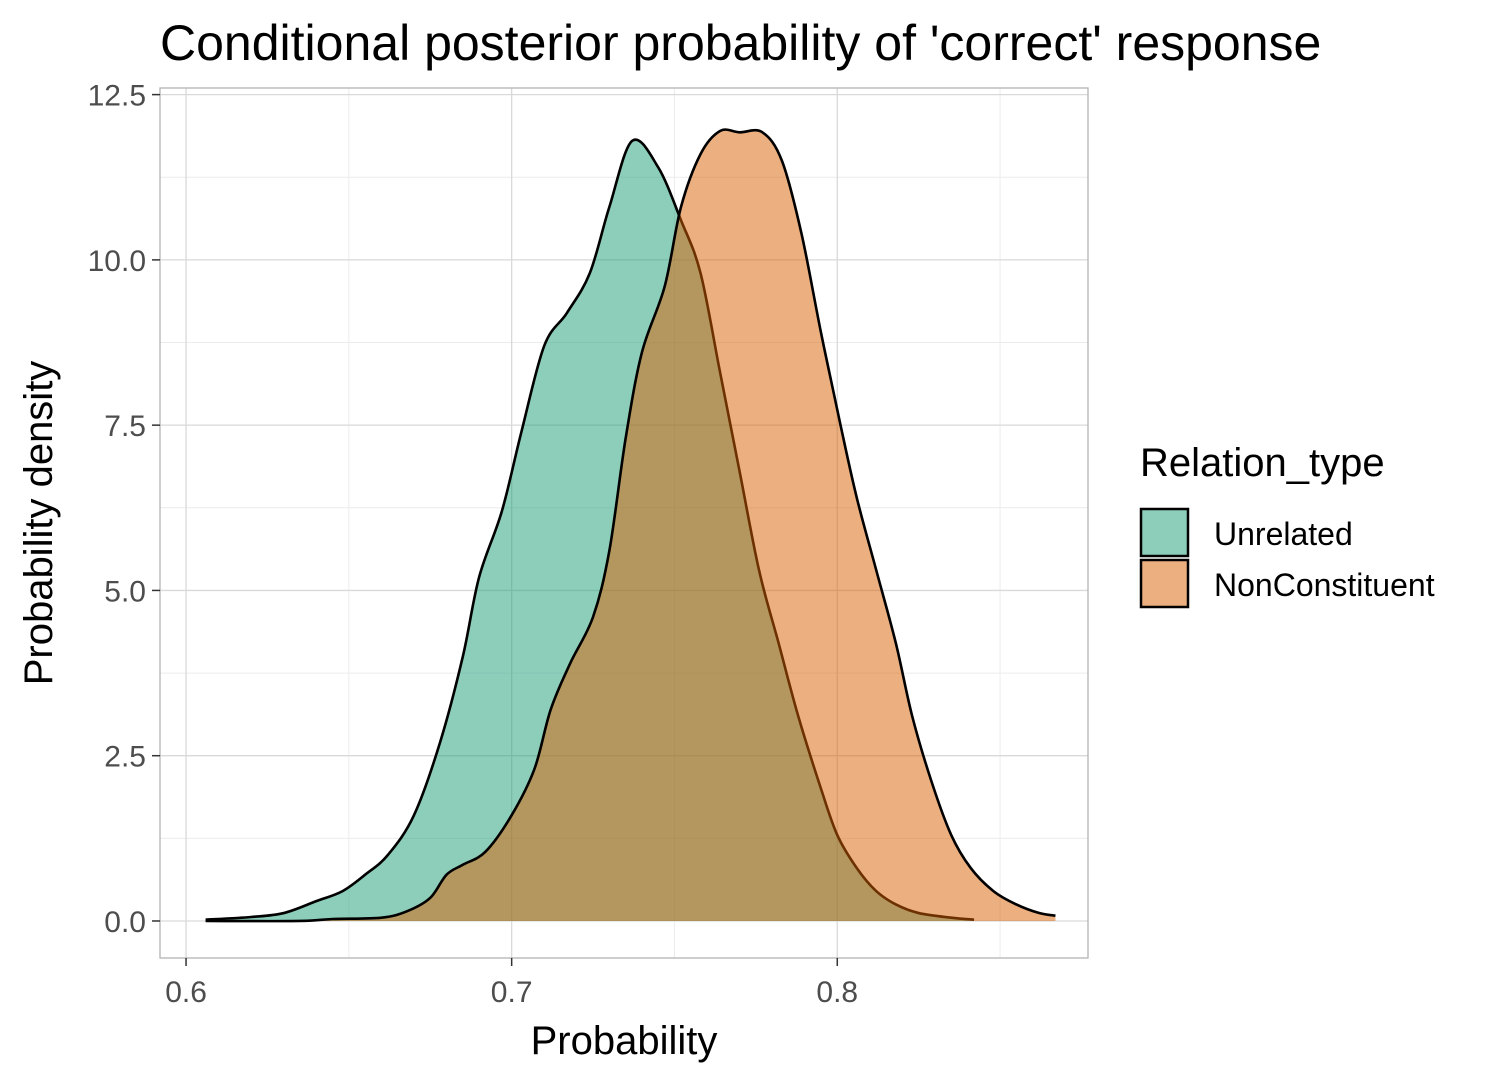 The width and height of the screenshot is (1512, 1080). I want to click on y-axis-ticks: 0.0 2.5 5.0 7.5 10.0 12.5, so click(124, 509).